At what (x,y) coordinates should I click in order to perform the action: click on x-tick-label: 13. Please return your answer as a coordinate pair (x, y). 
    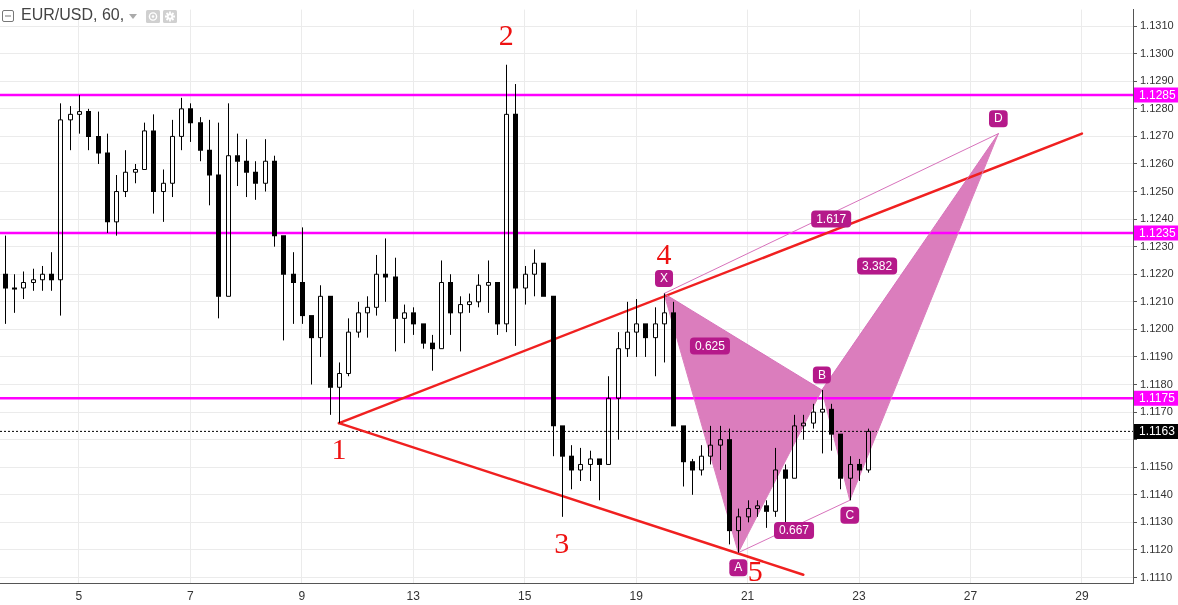
    Looking at the image, I should click on (413, 595).